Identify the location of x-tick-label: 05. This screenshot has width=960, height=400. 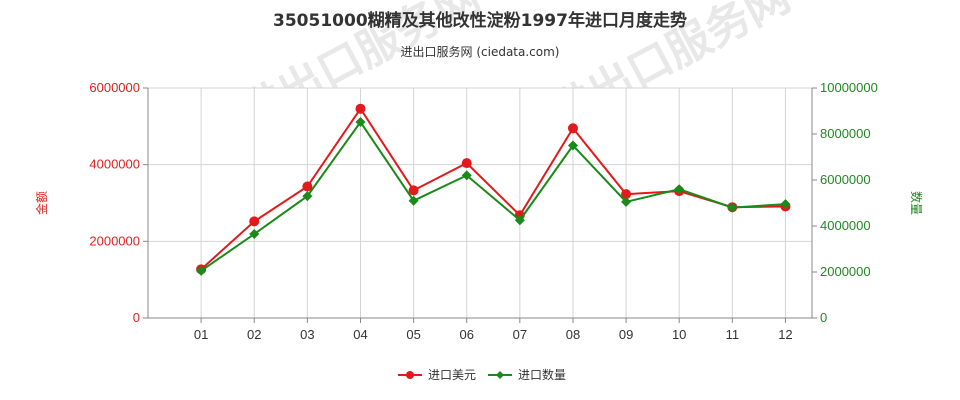
(413, 334).